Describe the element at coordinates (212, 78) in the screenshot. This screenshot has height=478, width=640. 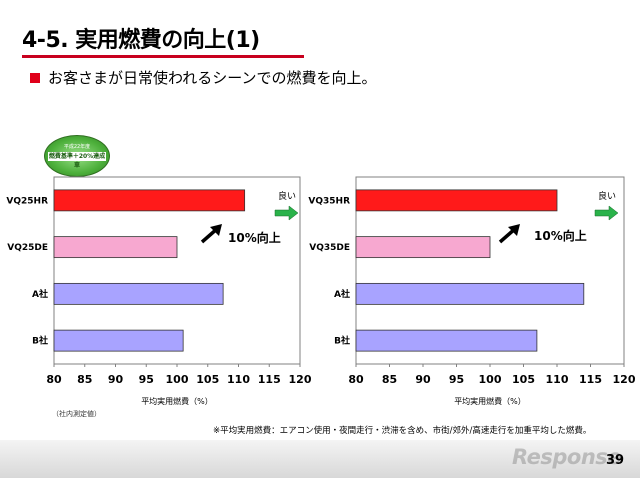
I see `bullet-text: お客さまが日常使われるシーンでの燃費を向上。` at that location.